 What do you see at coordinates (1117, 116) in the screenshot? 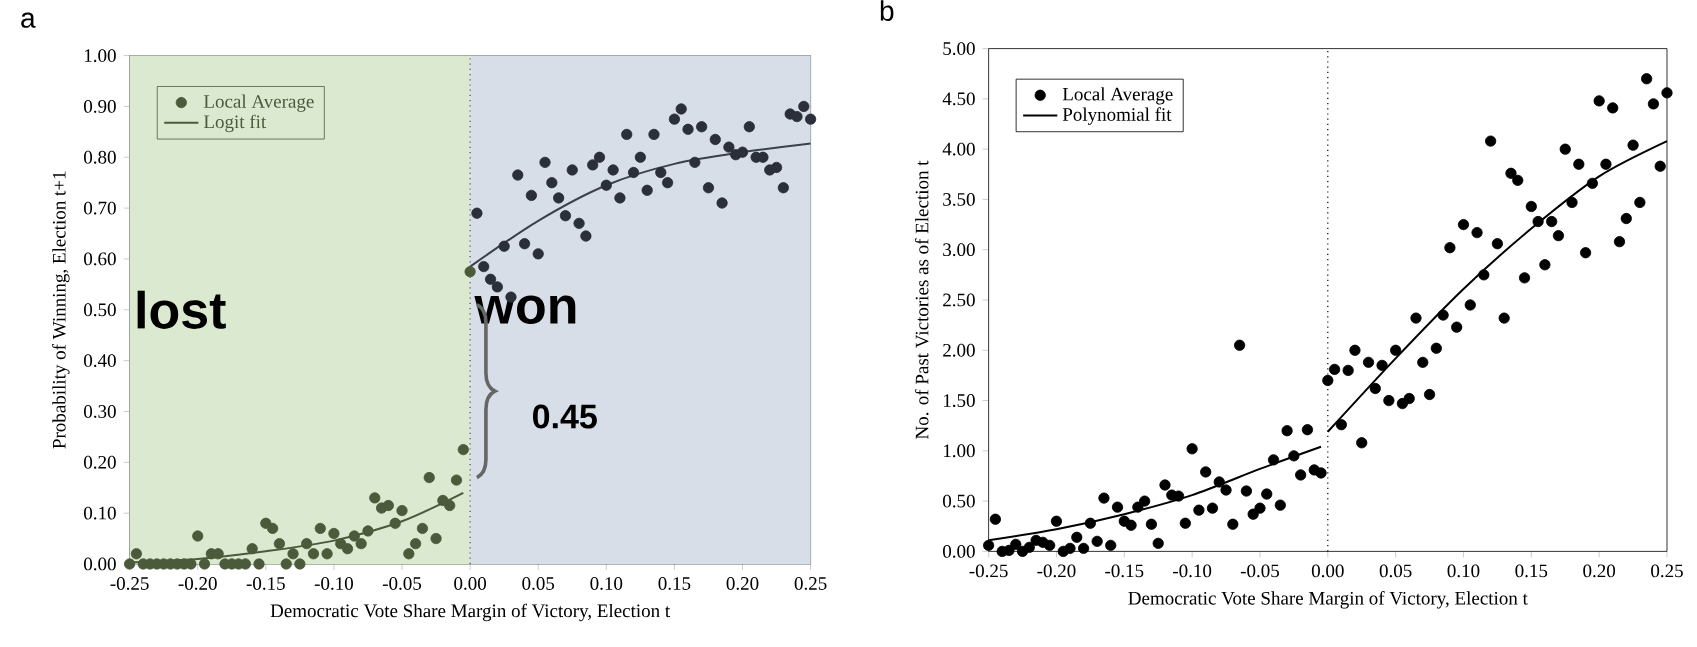
I see `legend-label: Polynomial fit` at bounding box center [1117, 116].